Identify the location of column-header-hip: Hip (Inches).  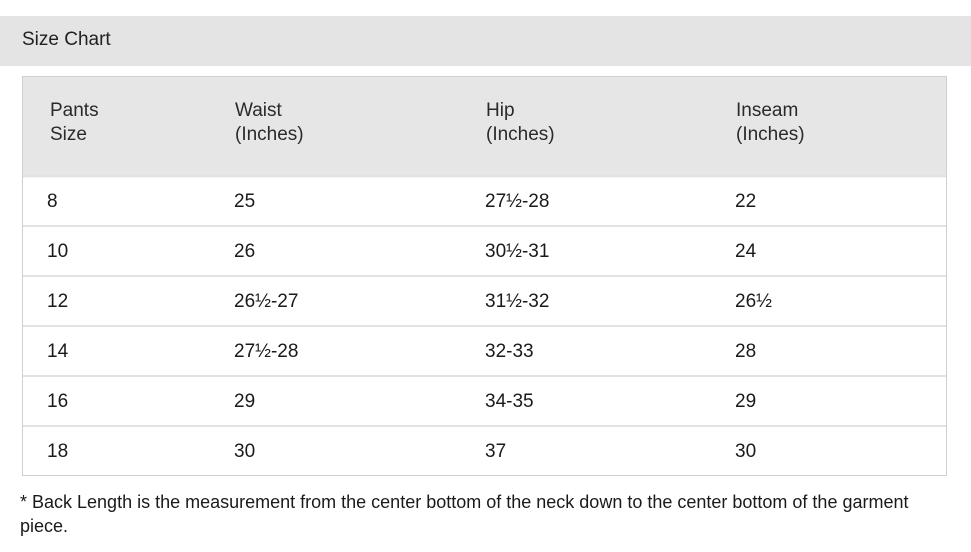
(520, 122).